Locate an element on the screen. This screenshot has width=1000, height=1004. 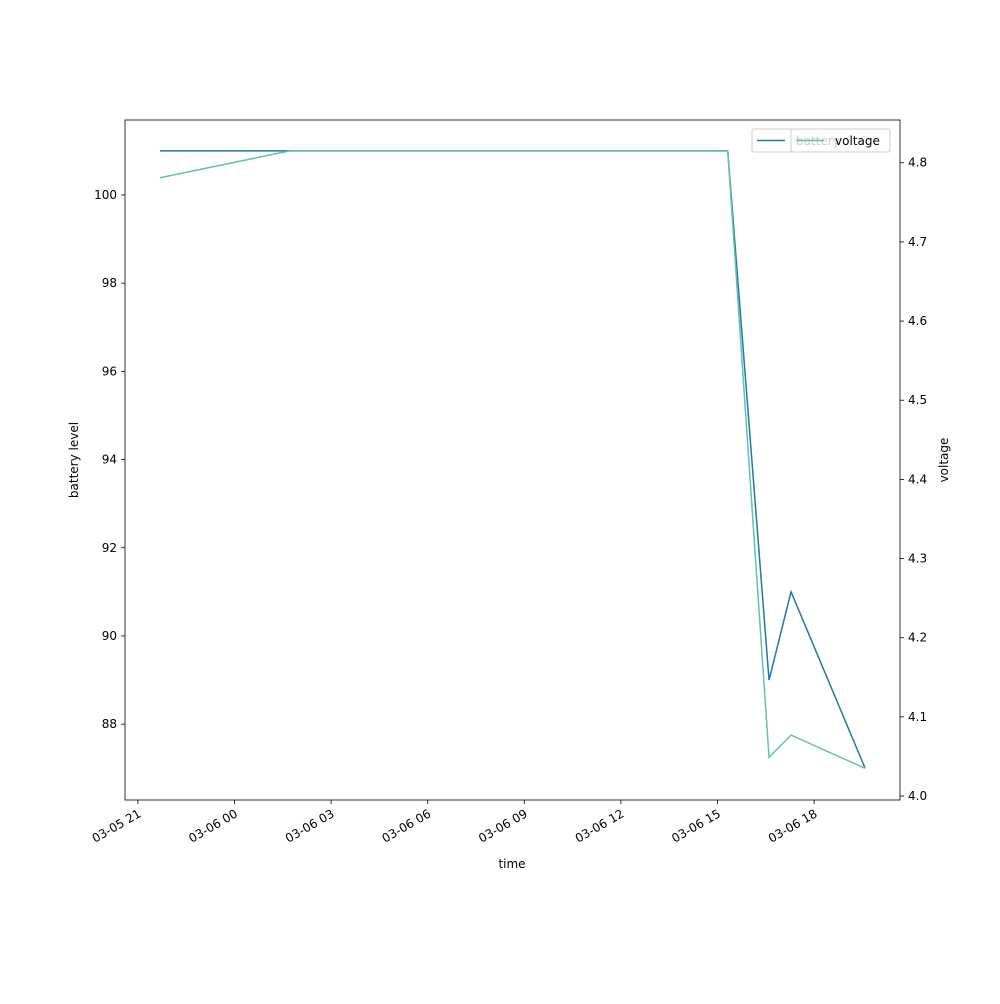
y2-tick-label: 4.5 is located at coordinates (917, 400).